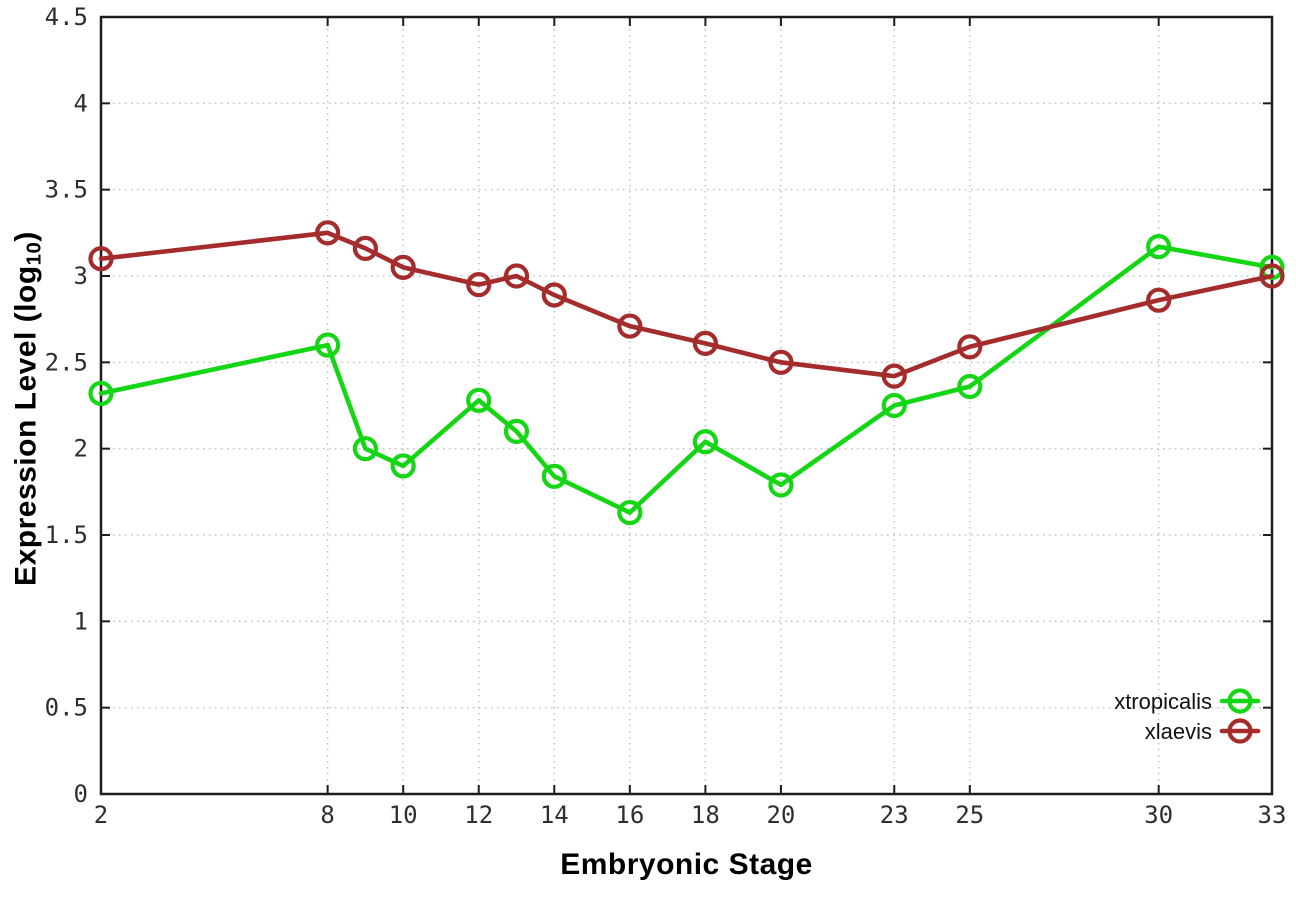  Describe the element at coordinates (26, 425) in the screenshot. I see `y-axis-title-text: Expression Level (log` at that location.